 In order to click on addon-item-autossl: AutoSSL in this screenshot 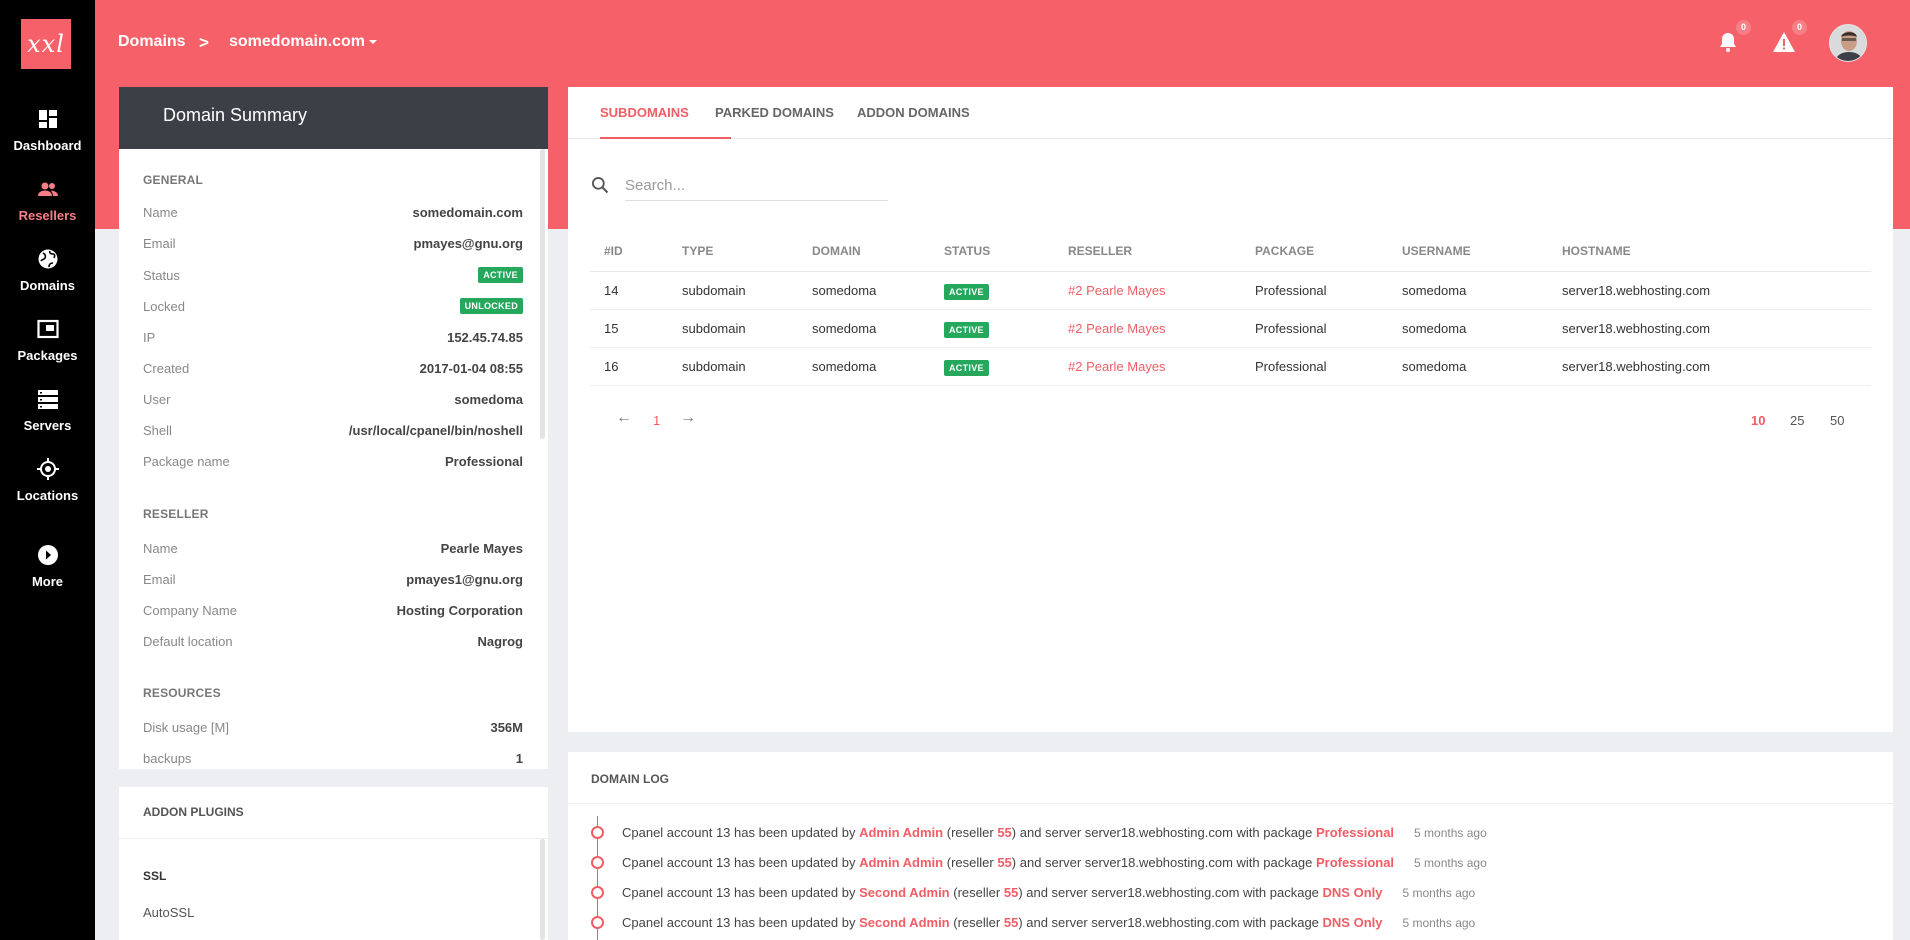, I will do `click(169, 912)`.